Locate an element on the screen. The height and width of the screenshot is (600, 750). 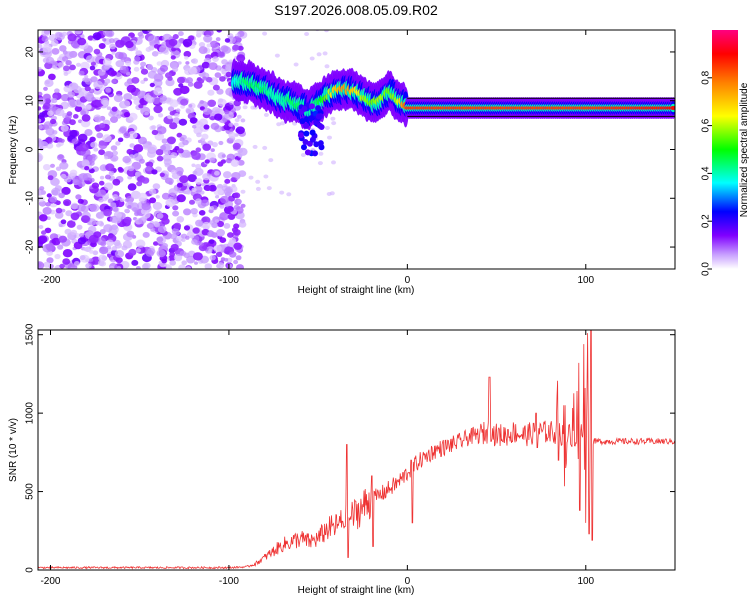
colorbar-tick-label: 0.6 is located at coordinates (706, 125).